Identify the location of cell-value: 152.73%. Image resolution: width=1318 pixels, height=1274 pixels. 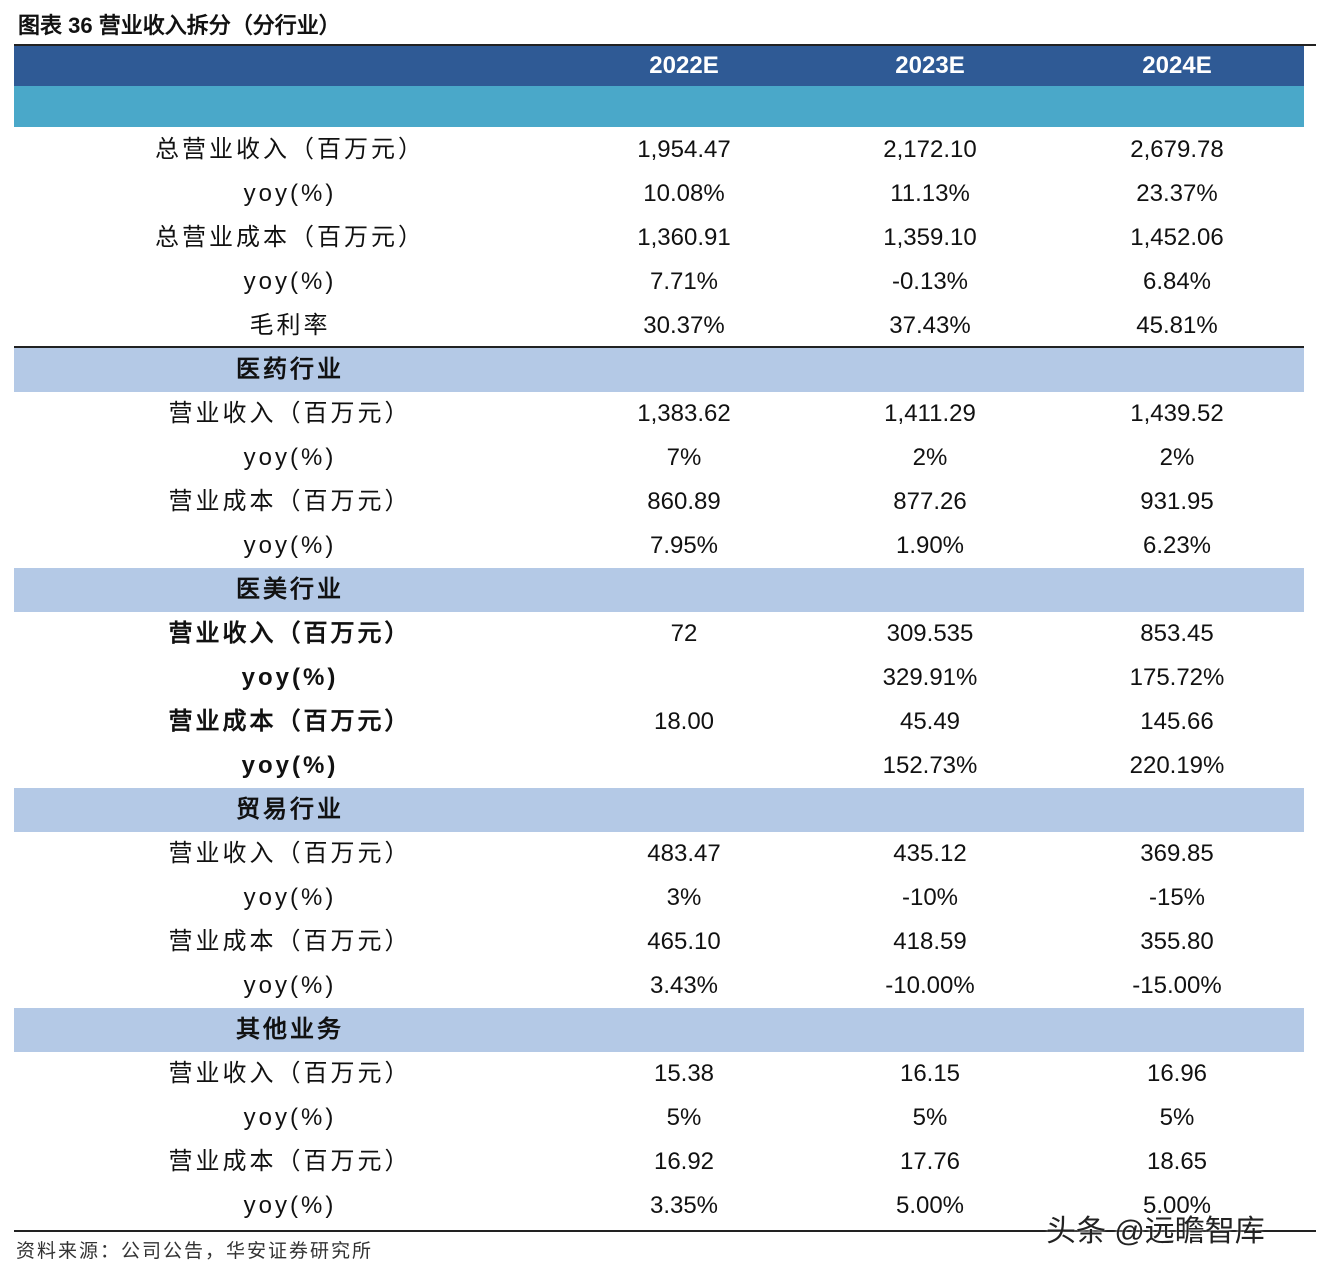
(930, 765).